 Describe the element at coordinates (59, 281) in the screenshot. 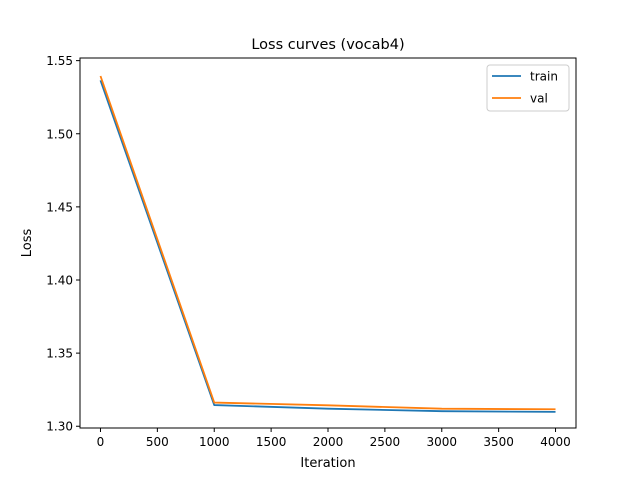

I see `y-tick-label: 1.40` at that location.